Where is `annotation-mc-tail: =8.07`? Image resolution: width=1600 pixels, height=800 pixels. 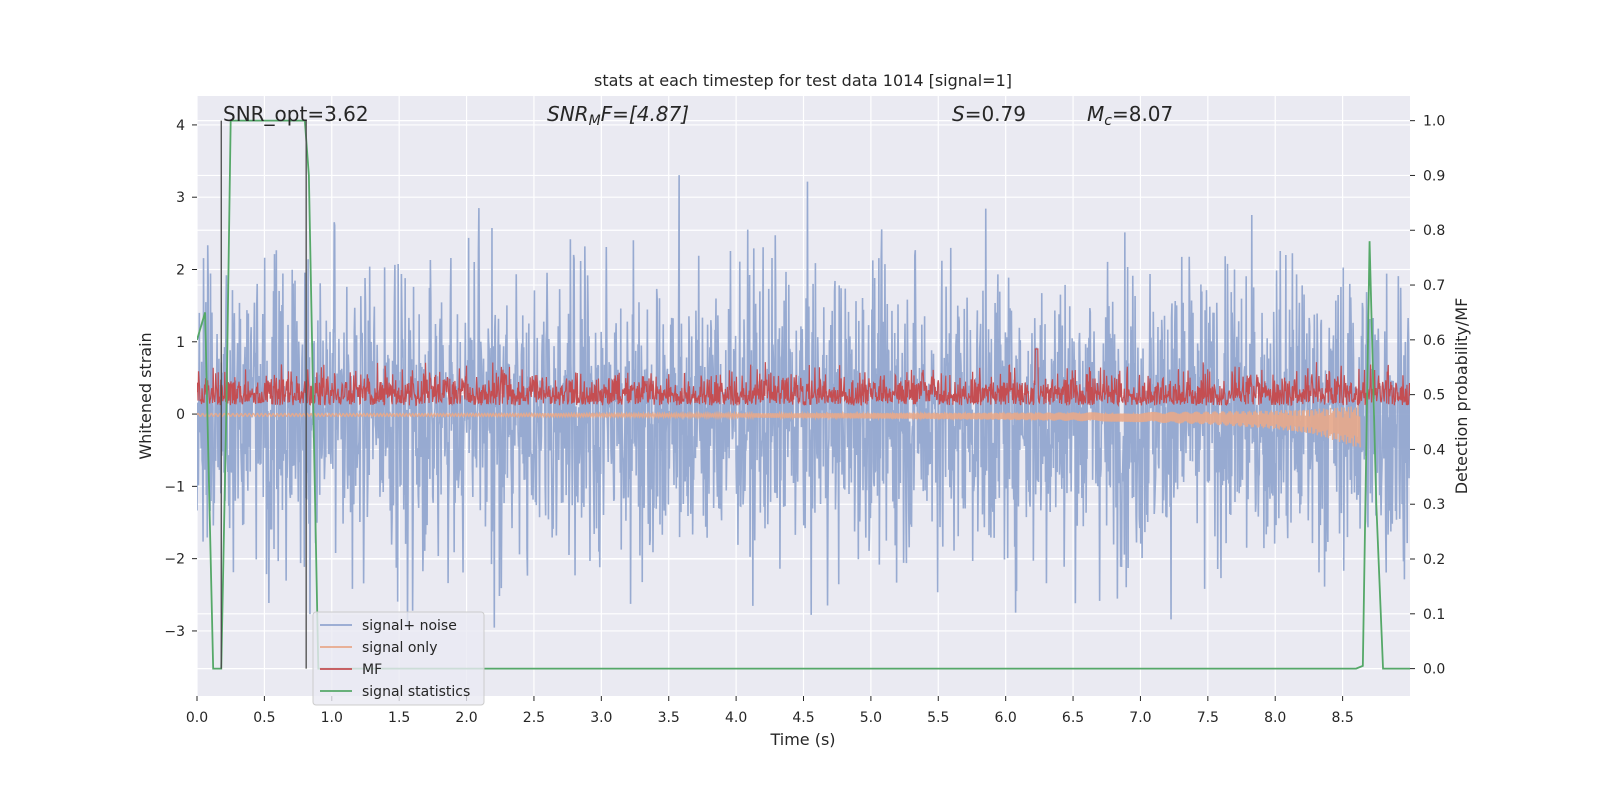
annotation-mc-tail: =8.07 is located at coordinates (1142, 114).